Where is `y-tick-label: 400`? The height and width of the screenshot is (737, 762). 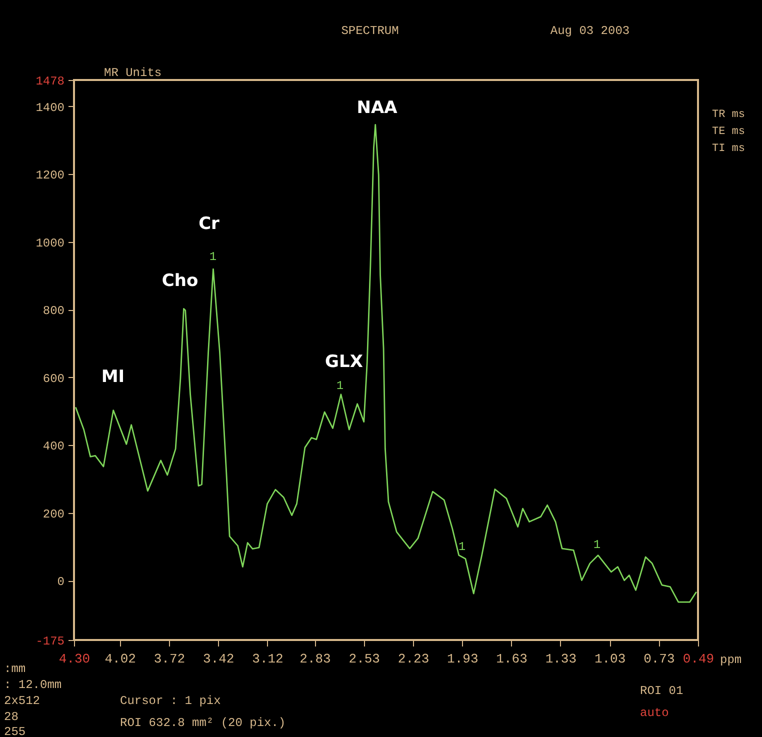
y-tick-label: 400 is located at coordinates (53, 447).